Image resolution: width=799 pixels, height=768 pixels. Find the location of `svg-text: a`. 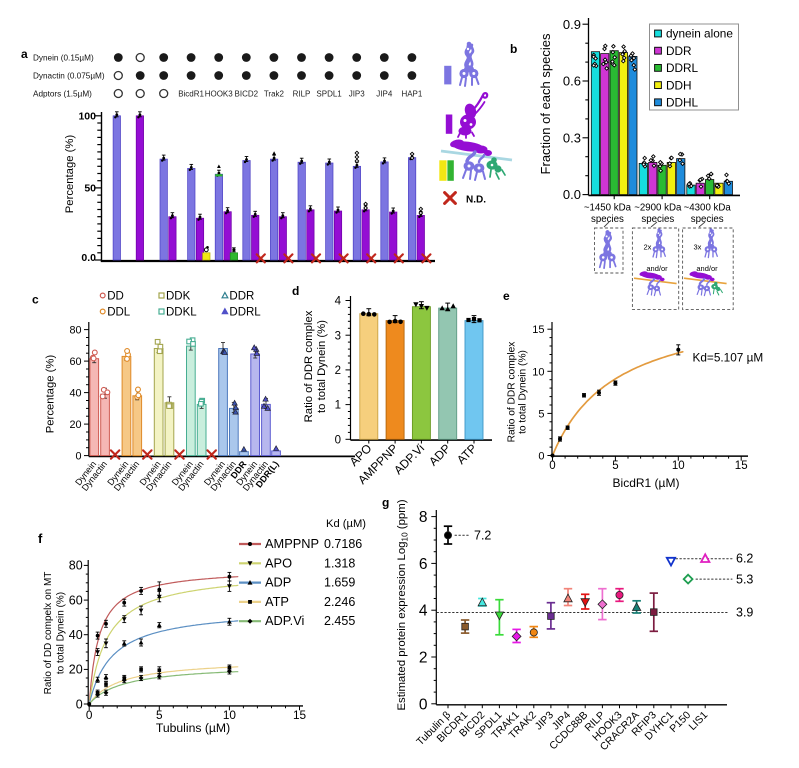

svg-text: a is located at coordinates (24, 54).